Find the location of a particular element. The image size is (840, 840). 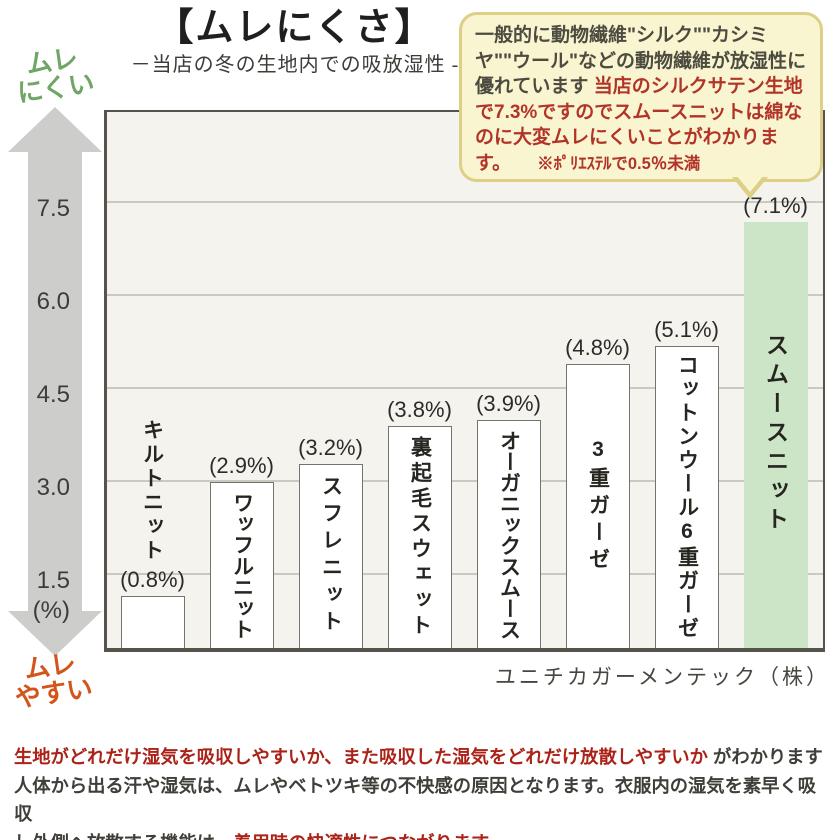

arrow-stem is located at coordinates (55, 381).